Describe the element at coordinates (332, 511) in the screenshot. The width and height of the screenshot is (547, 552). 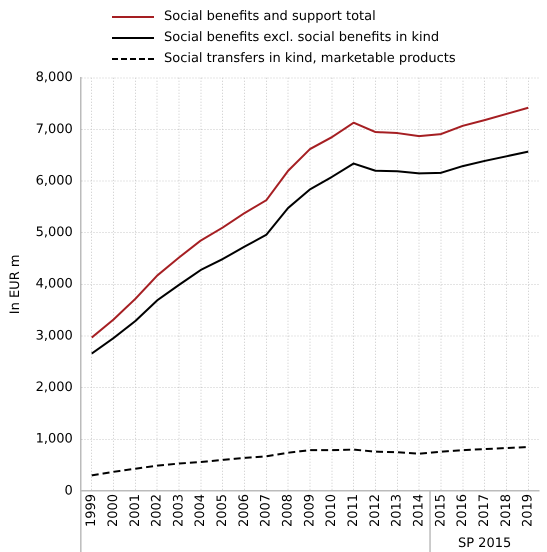
I see `x-tick-label: 2010` at that location.